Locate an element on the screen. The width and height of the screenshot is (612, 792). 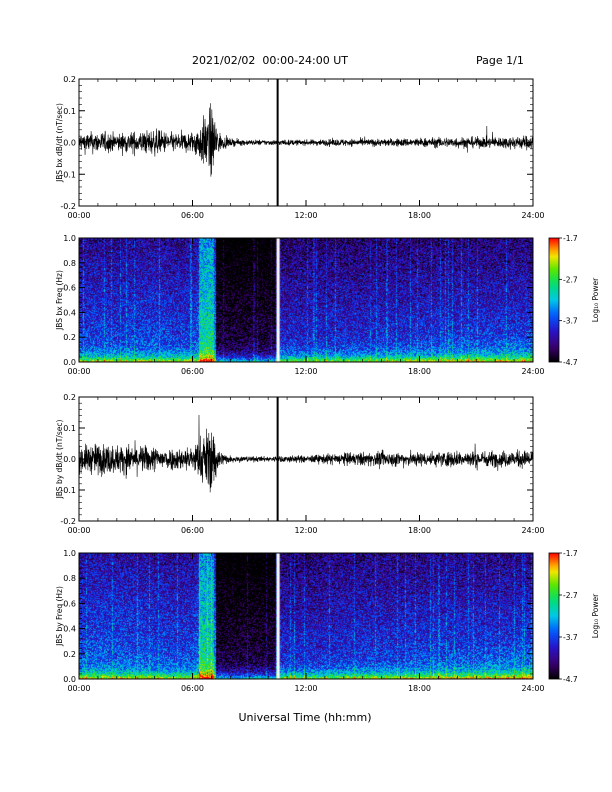
figure-title: 2021/02/02 00:00-24:00 UT is located at coordinates (270, 60).